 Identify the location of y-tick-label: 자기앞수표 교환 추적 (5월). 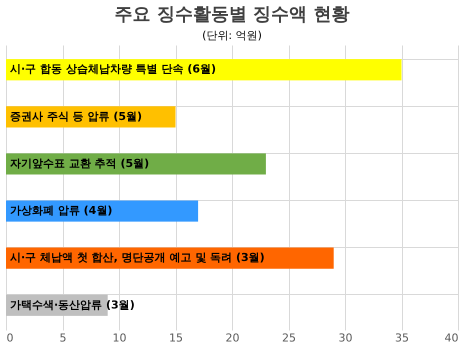
(80, 163).